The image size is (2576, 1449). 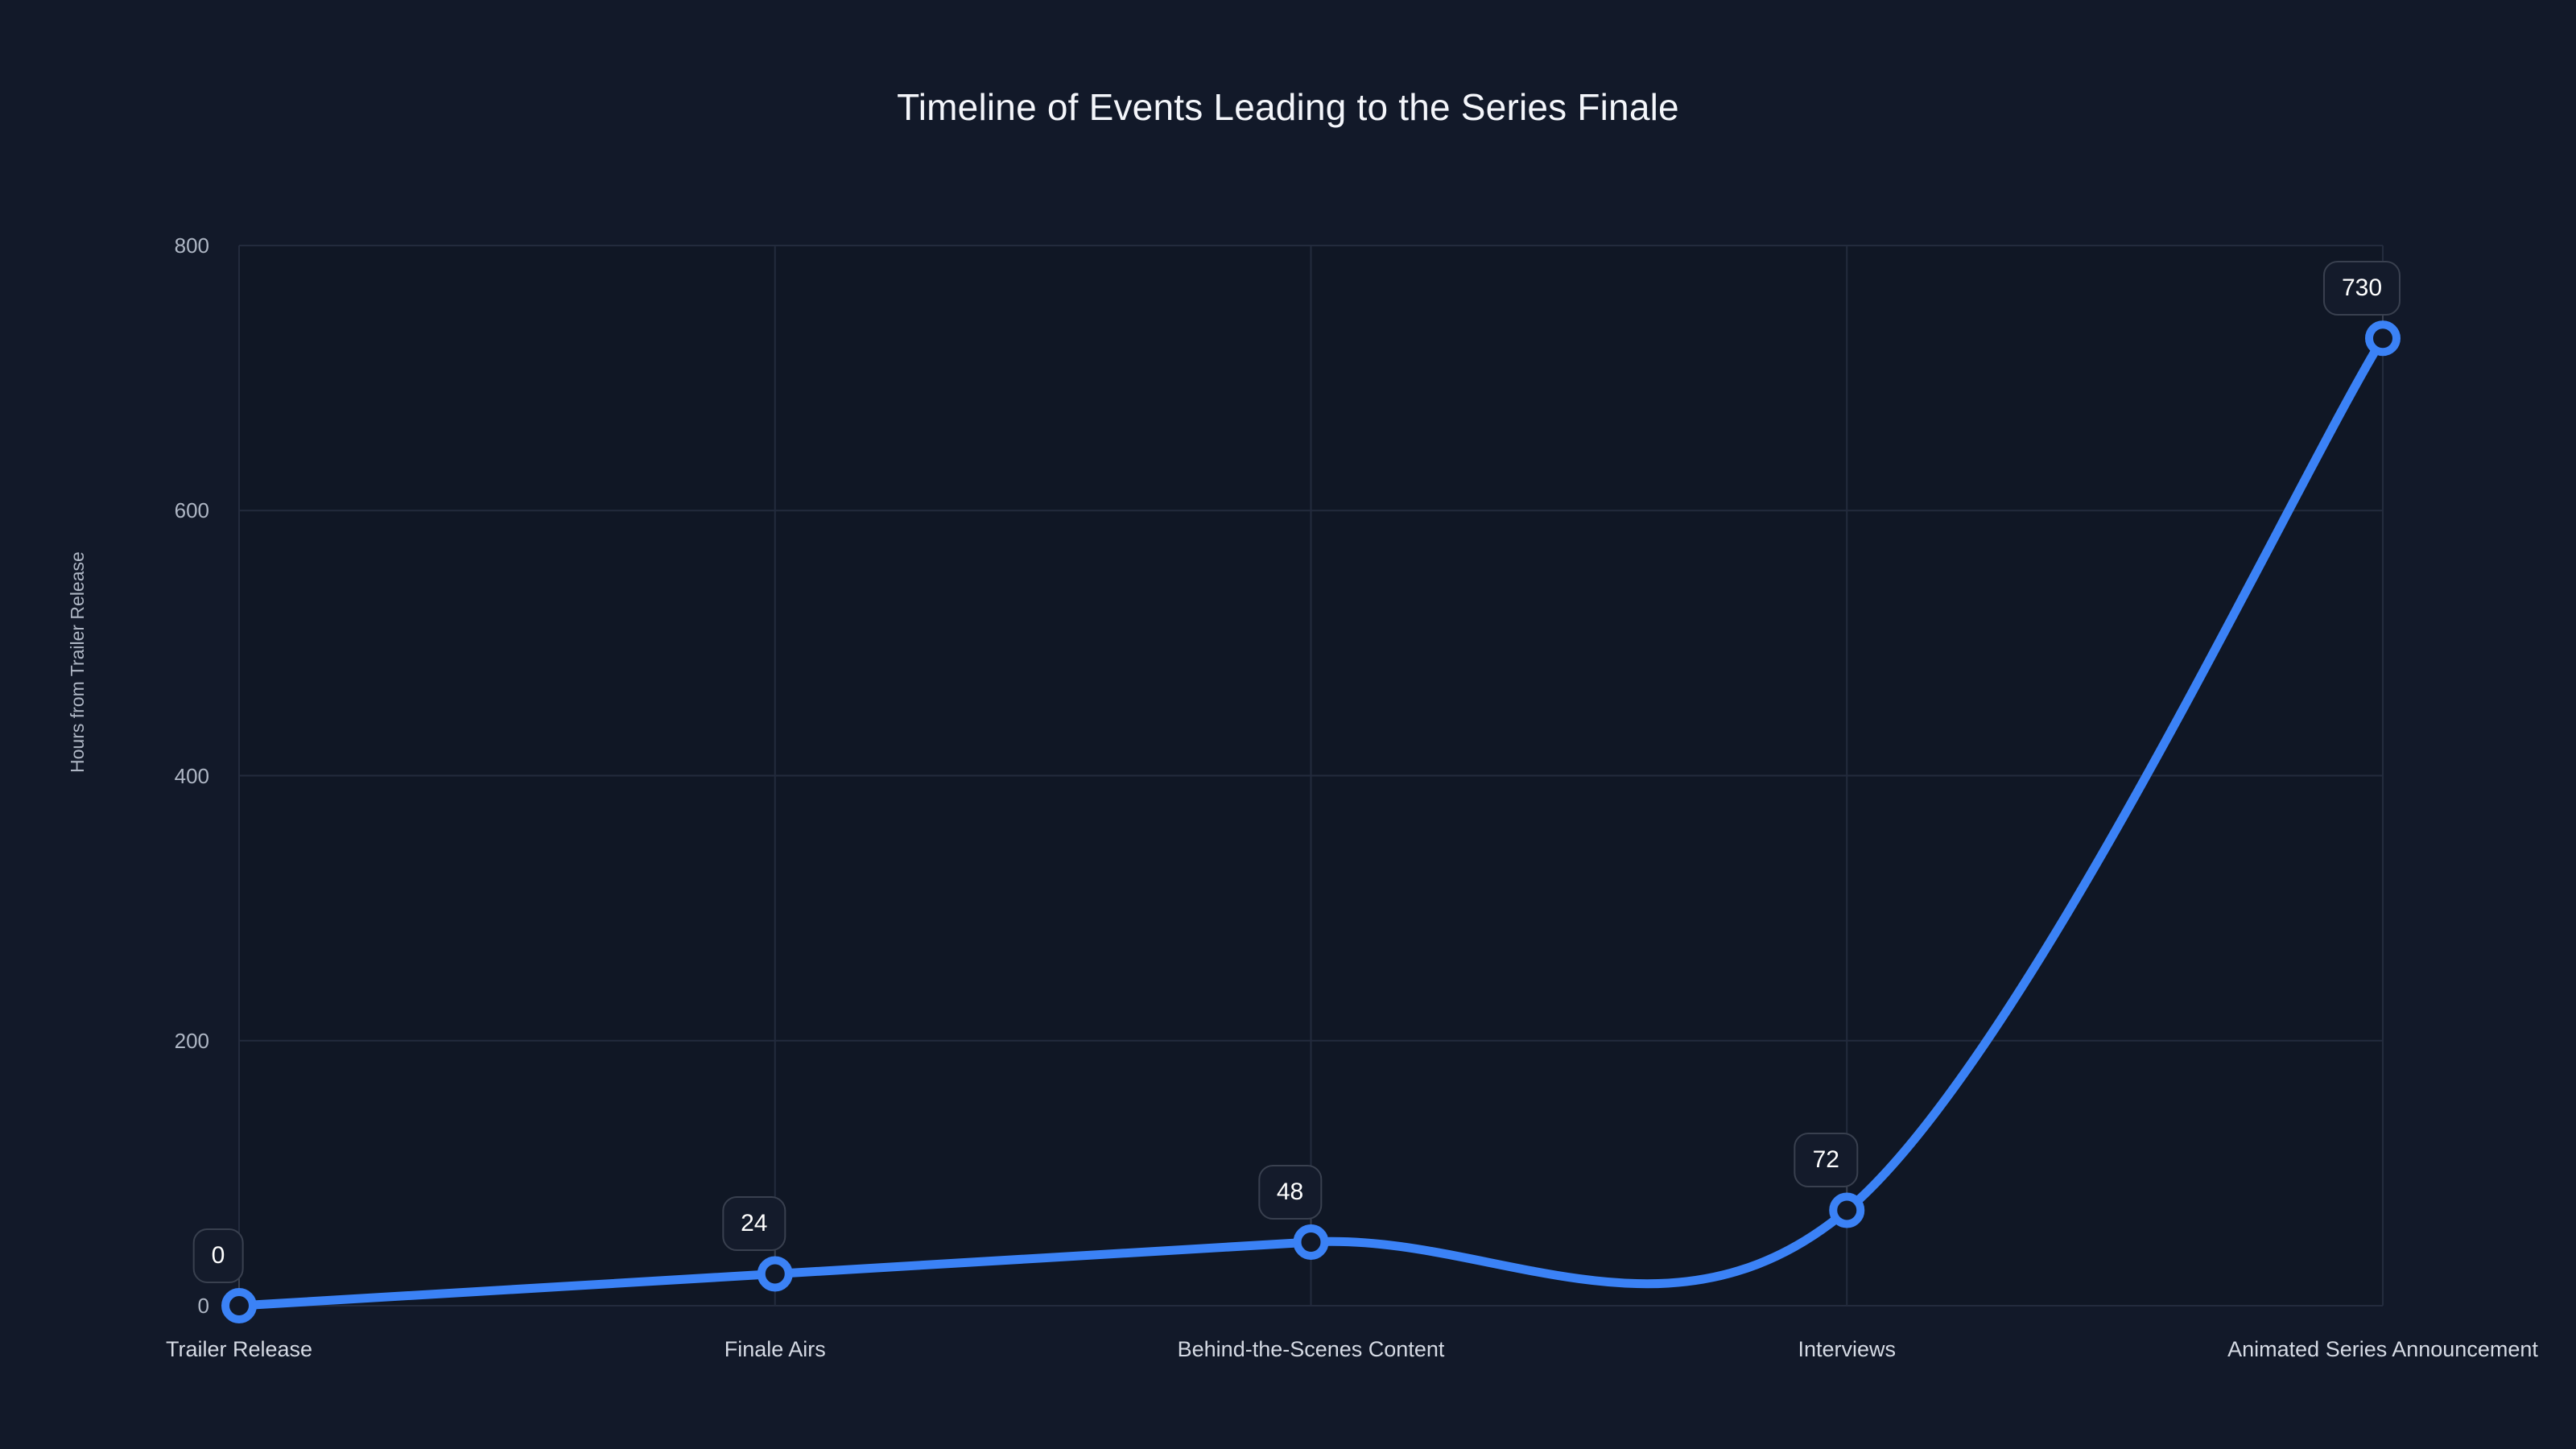 What do you see at coordinates (191, 775) in the screenshot?
I see `y-axis-tick-label: 400` at bounding box center [191, 775].